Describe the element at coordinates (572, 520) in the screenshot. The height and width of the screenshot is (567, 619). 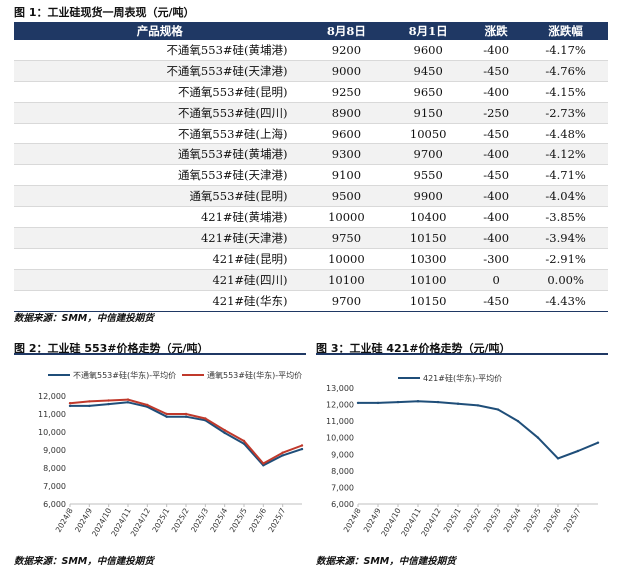
I see `x-tick-label: 2025/7` at that location.